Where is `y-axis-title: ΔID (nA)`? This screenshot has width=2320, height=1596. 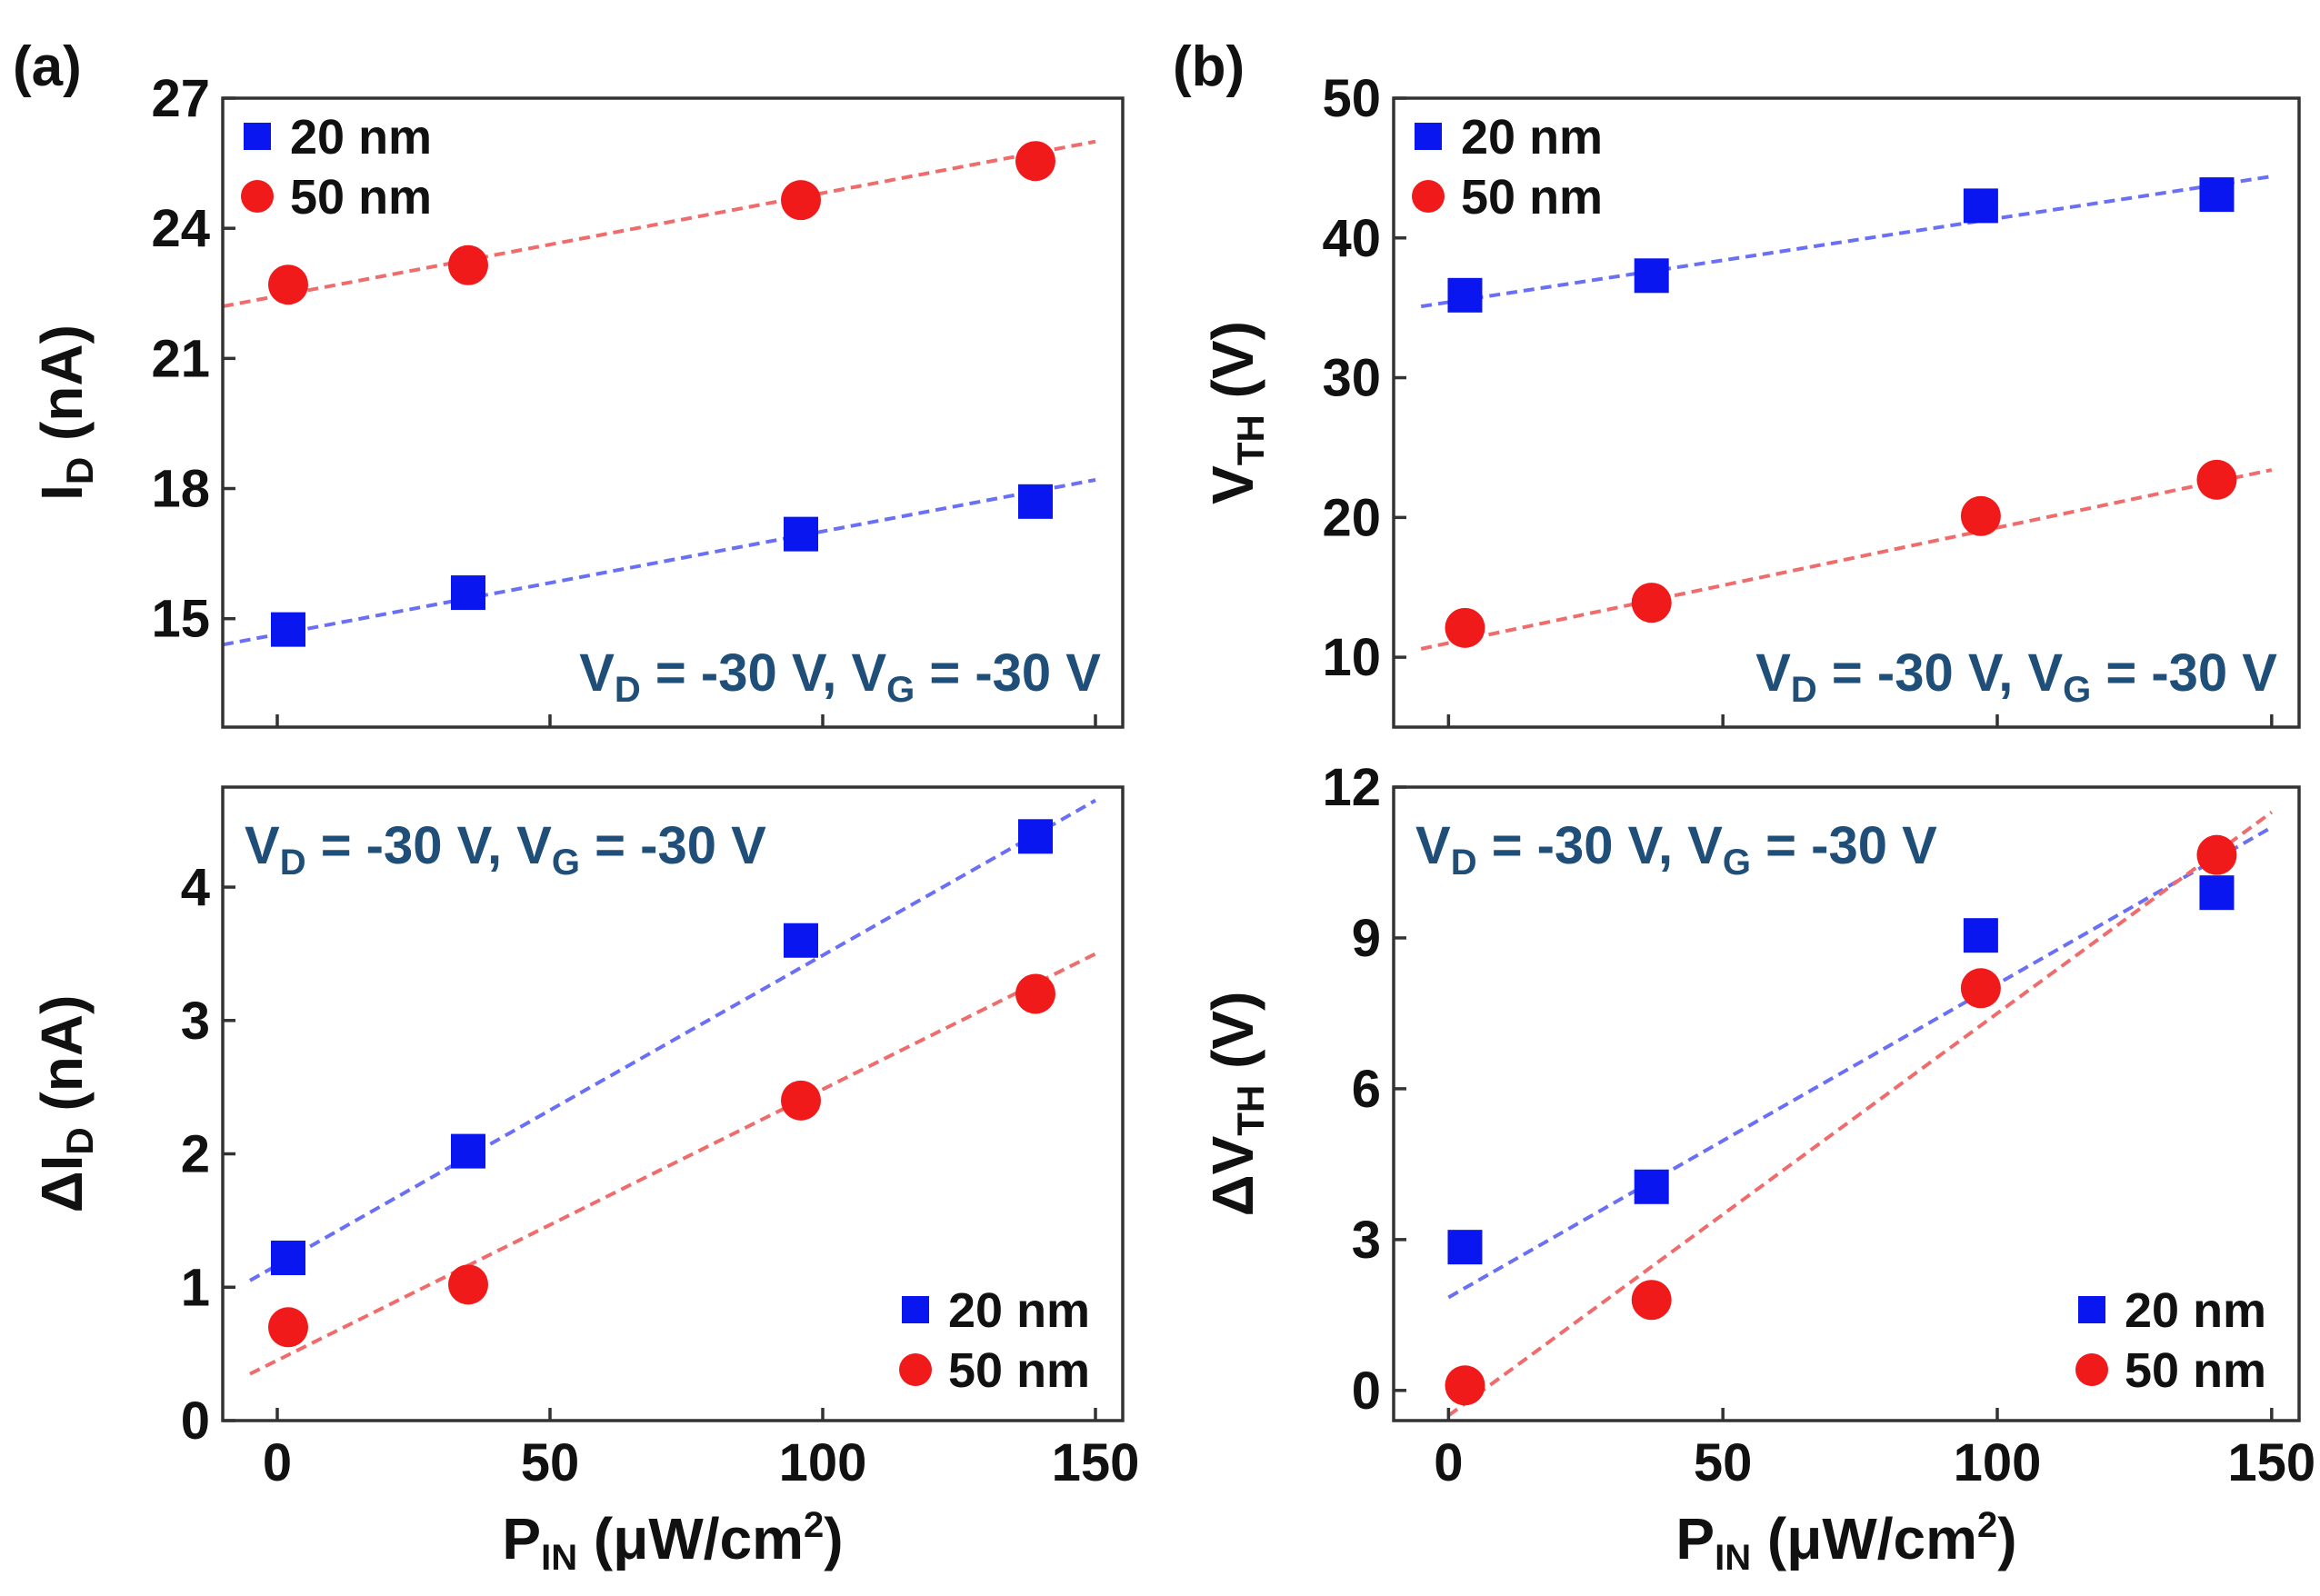 y-axis-title: ΔID (nA) is located at coordinates (65, 1104).